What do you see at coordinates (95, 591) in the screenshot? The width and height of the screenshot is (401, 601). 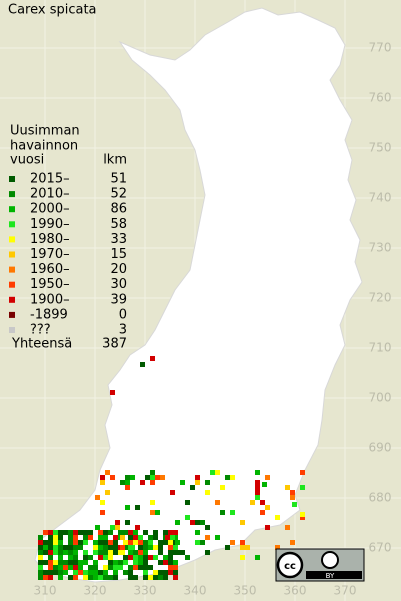 I see `easting-label: 320` at bounding box center [95, 591].